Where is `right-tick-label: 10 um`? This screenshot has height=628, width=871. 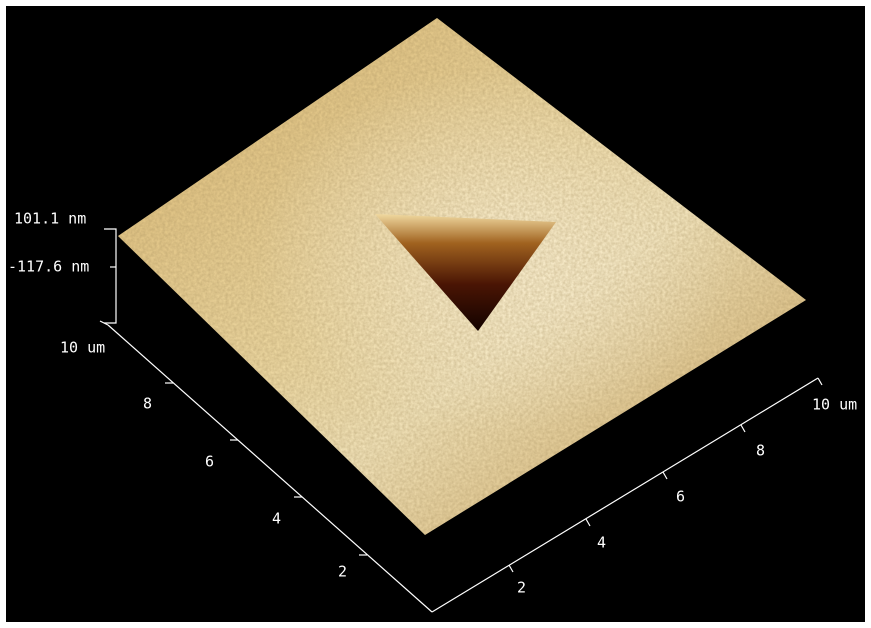
right-tick-label: 10 um is located at coordinates (834, 405).